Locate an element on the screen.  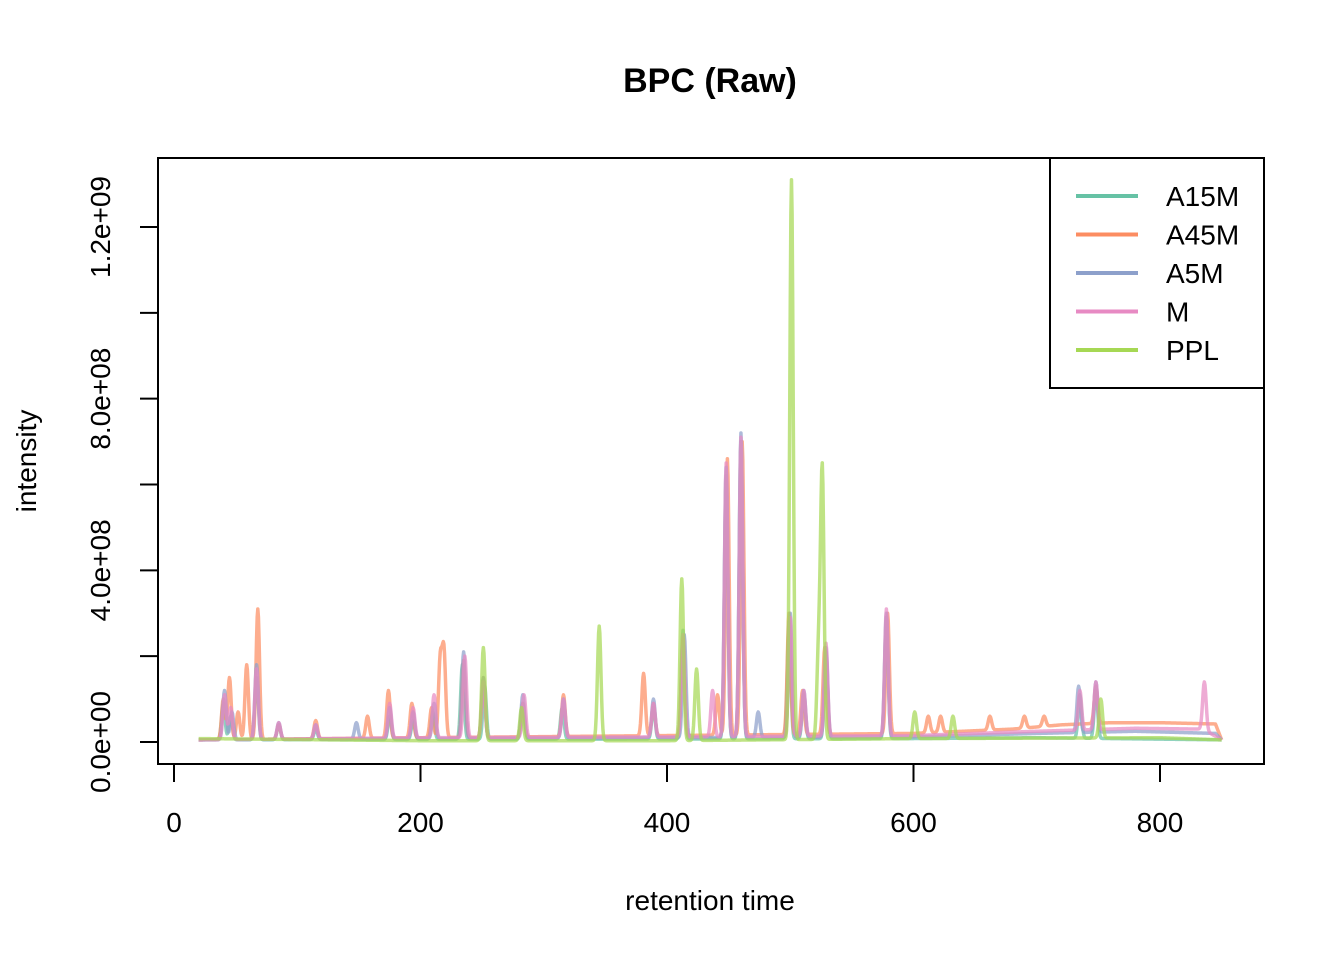
legend-label-a5m: A5M is located at coordinates (1195, 273).